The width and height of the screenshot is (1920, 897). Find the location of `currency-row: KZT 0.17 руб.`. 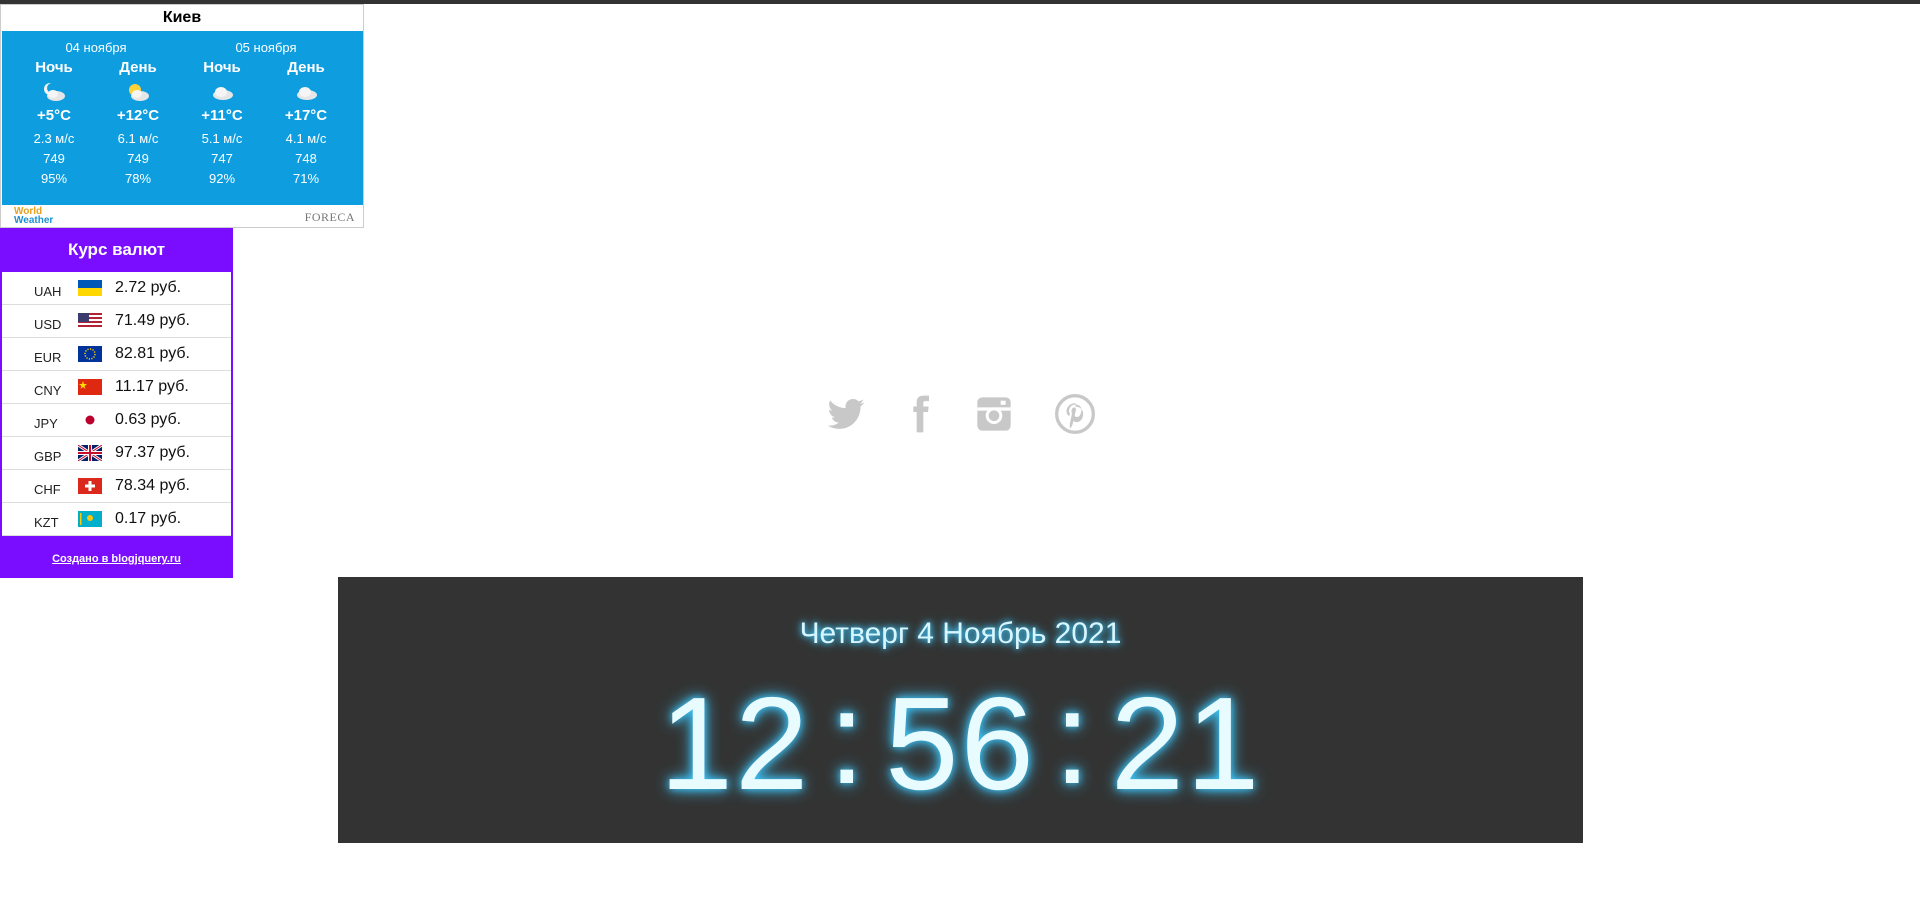

currency-row: KZT 0.17 руб. is located at coordinates (116, 519).